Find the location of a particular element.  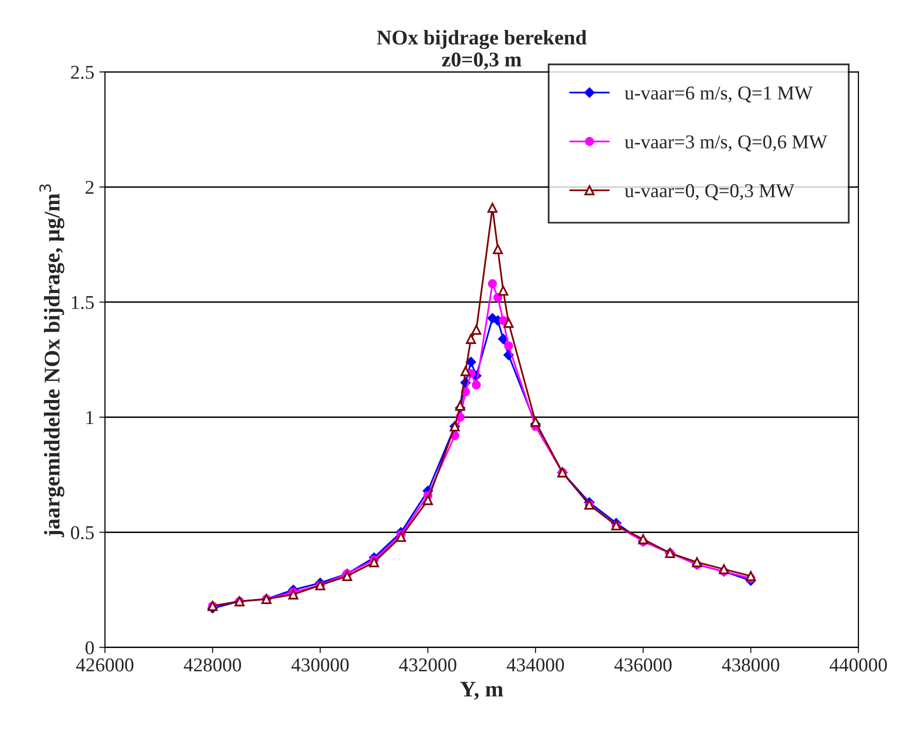

y-tick-label: 2.5 is located at coordinates (82, 72).